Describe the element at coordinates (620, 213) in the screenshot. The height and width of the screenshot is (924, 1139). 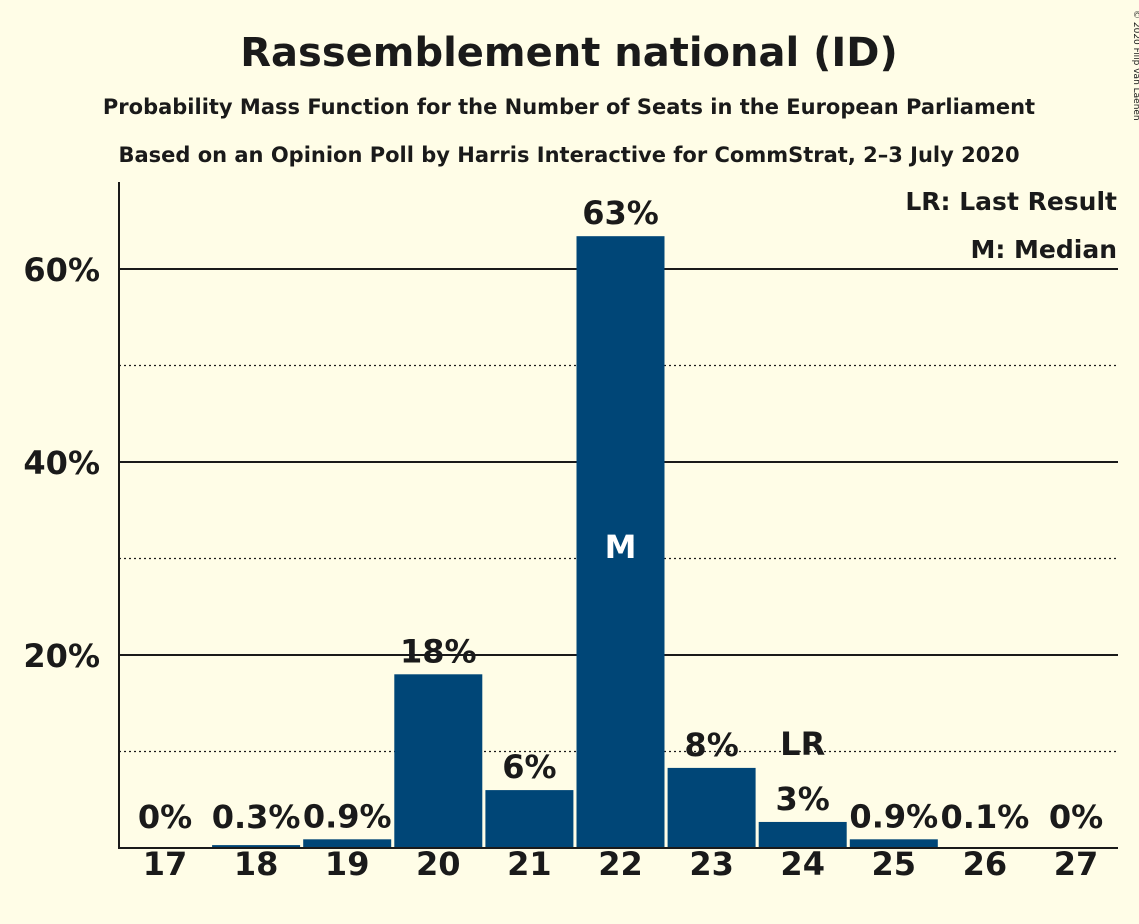
I see `value-label: 63%` at that location.